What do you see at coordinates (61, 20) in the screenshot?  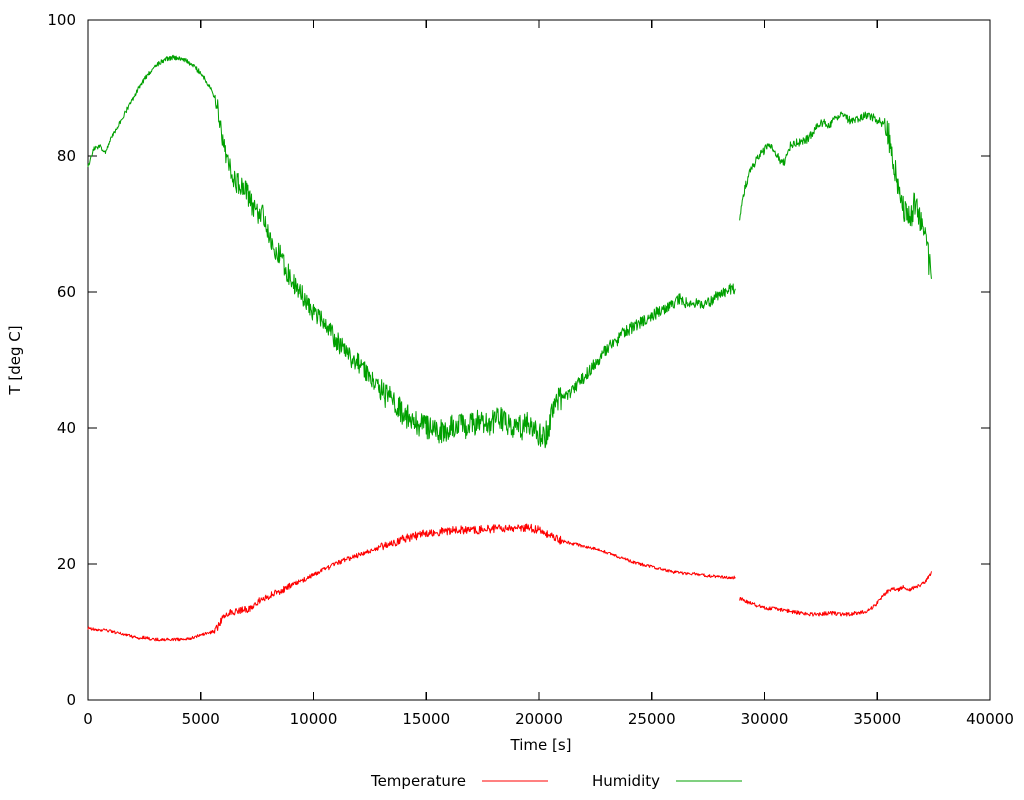 I see `y-tick-label: 100` at bounding box center [61, 20].